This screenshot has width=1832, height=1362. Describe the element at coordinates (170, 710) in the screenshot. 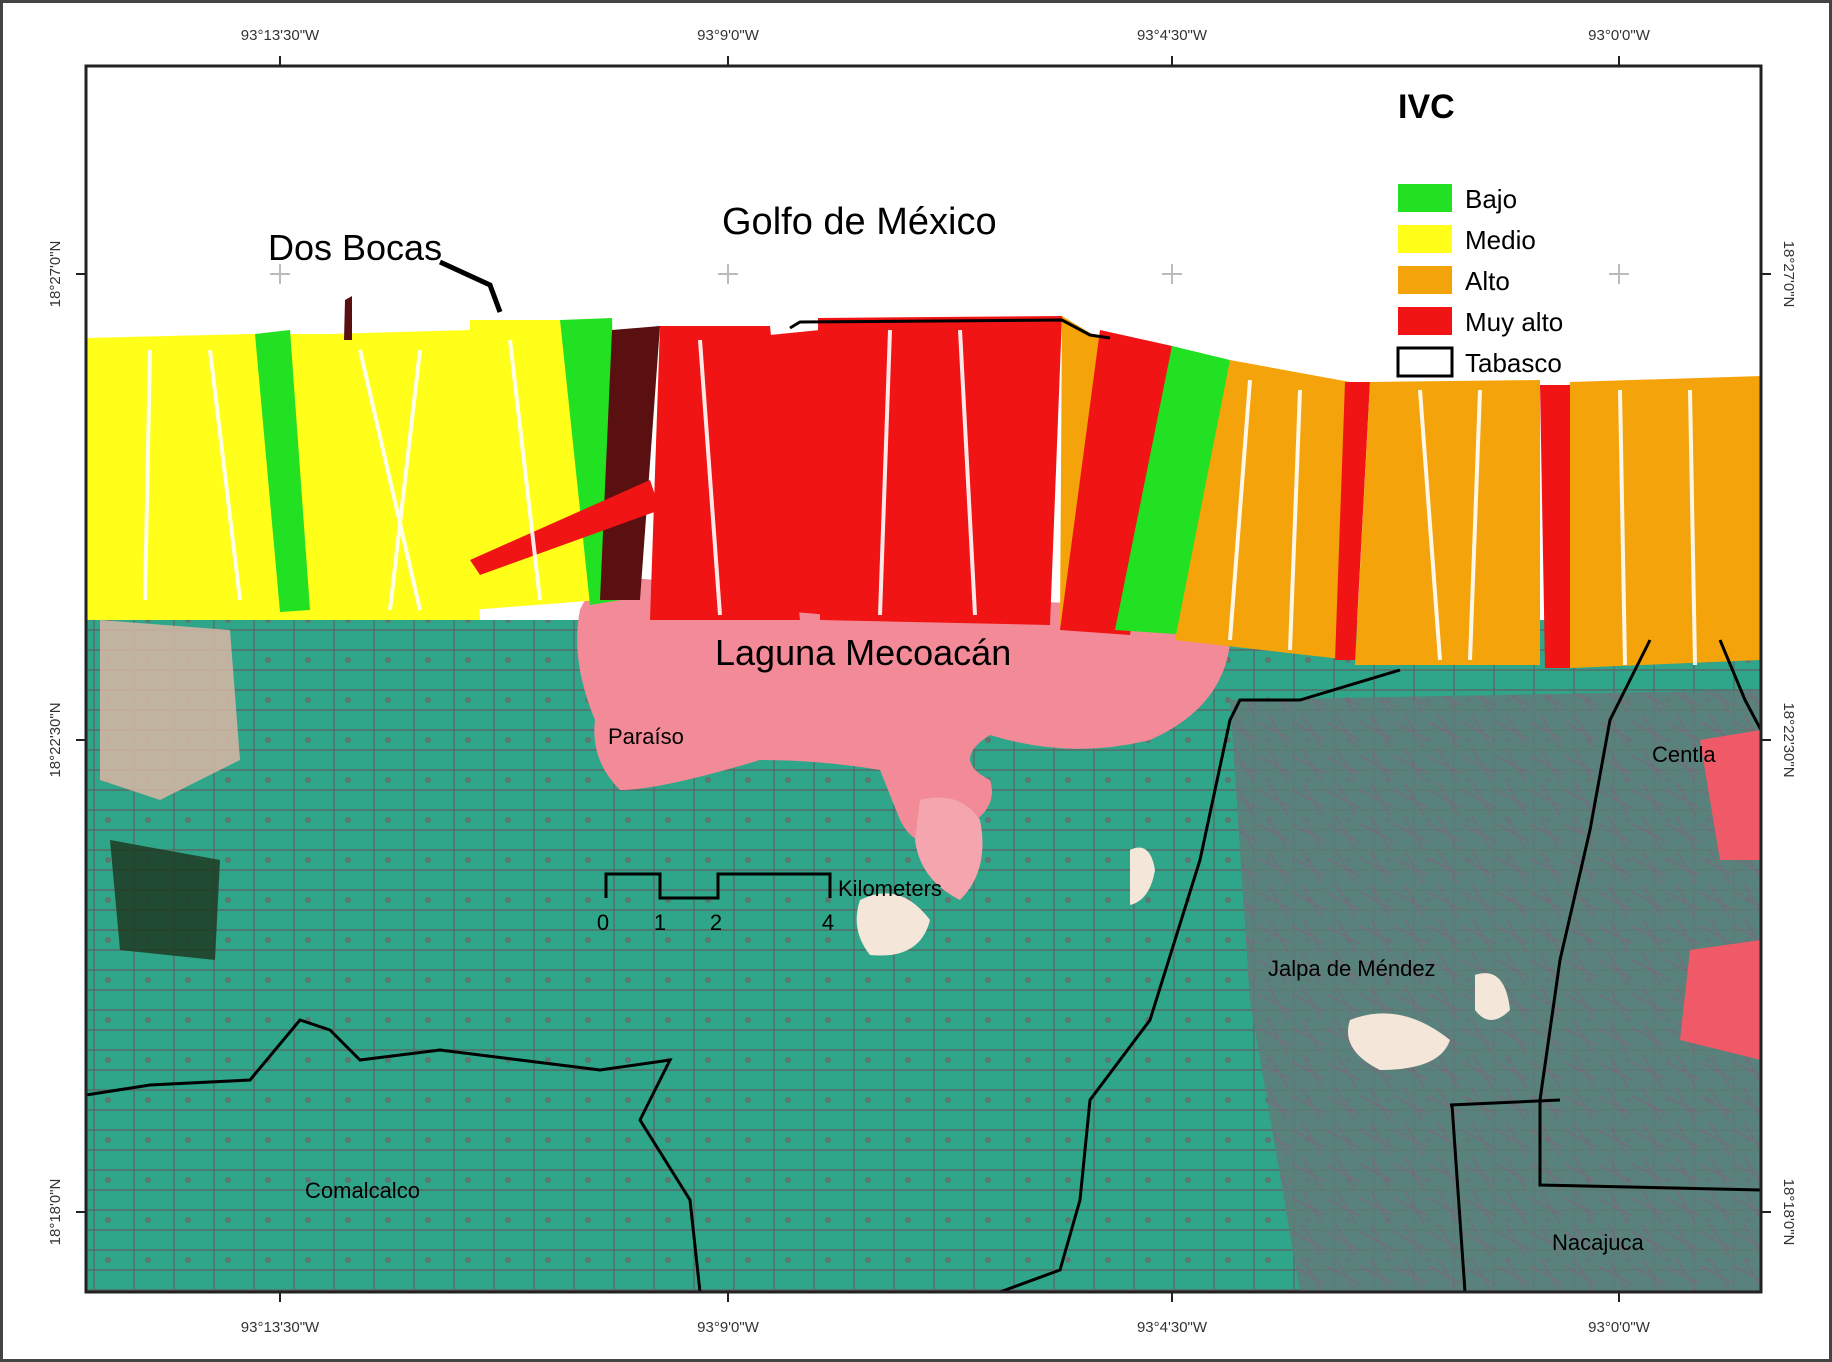

I see `light-patch` at that location.